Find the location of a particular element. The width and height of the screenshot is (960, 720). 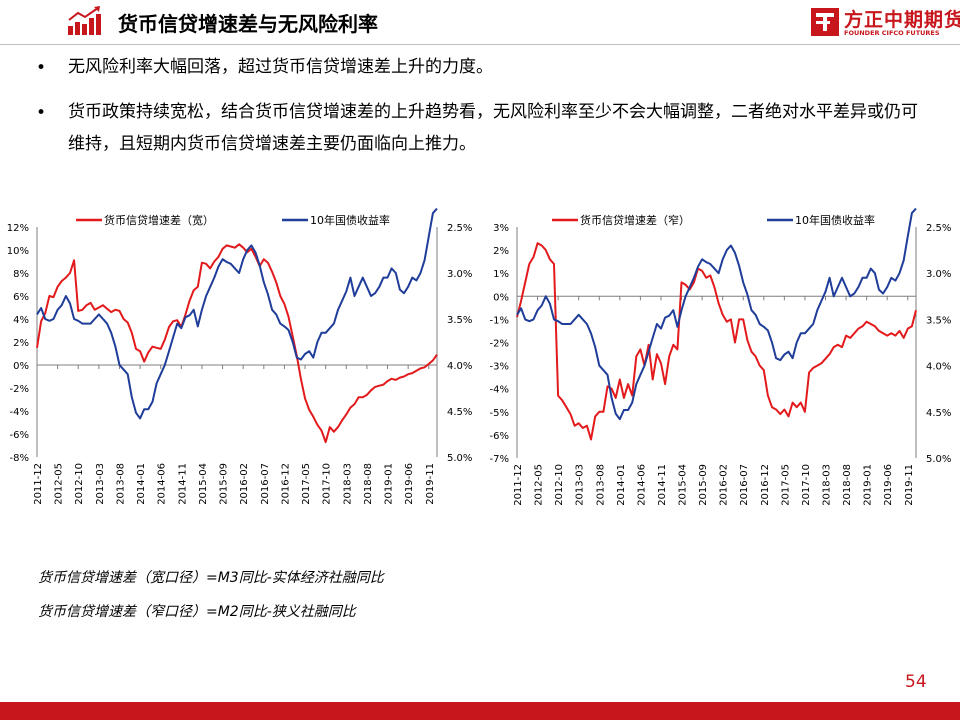

legend-label: 货币信贷增速差（宽） is located at coordinates (159, 220).